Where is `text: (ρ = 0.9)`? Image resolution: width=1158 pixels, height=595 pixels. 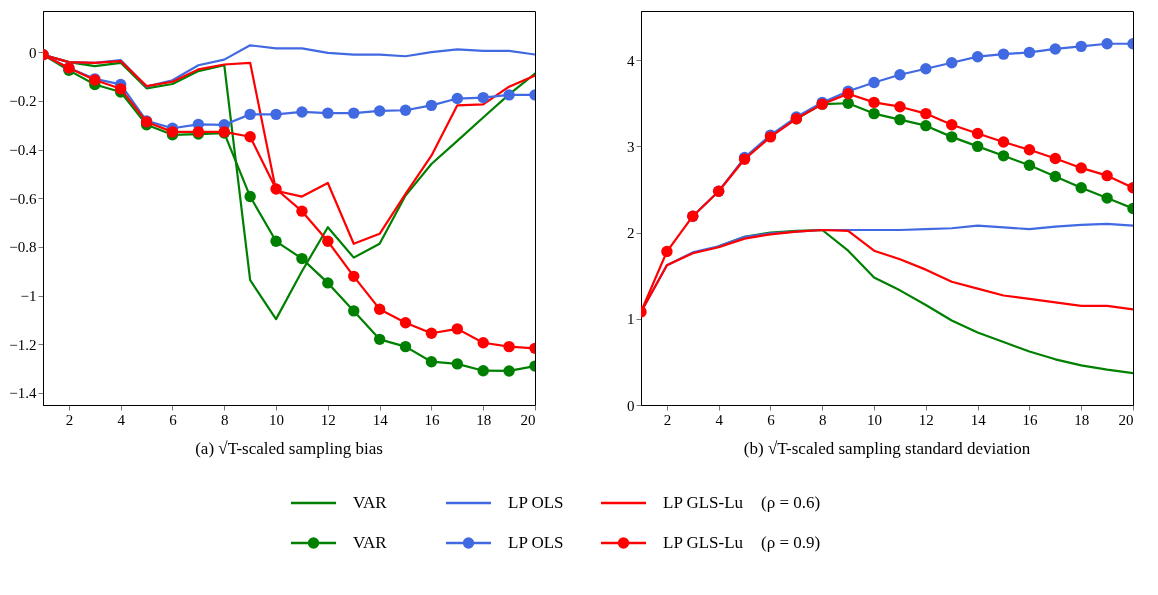 text: (ρ = 0.9) is located at coordinates (791, 542).